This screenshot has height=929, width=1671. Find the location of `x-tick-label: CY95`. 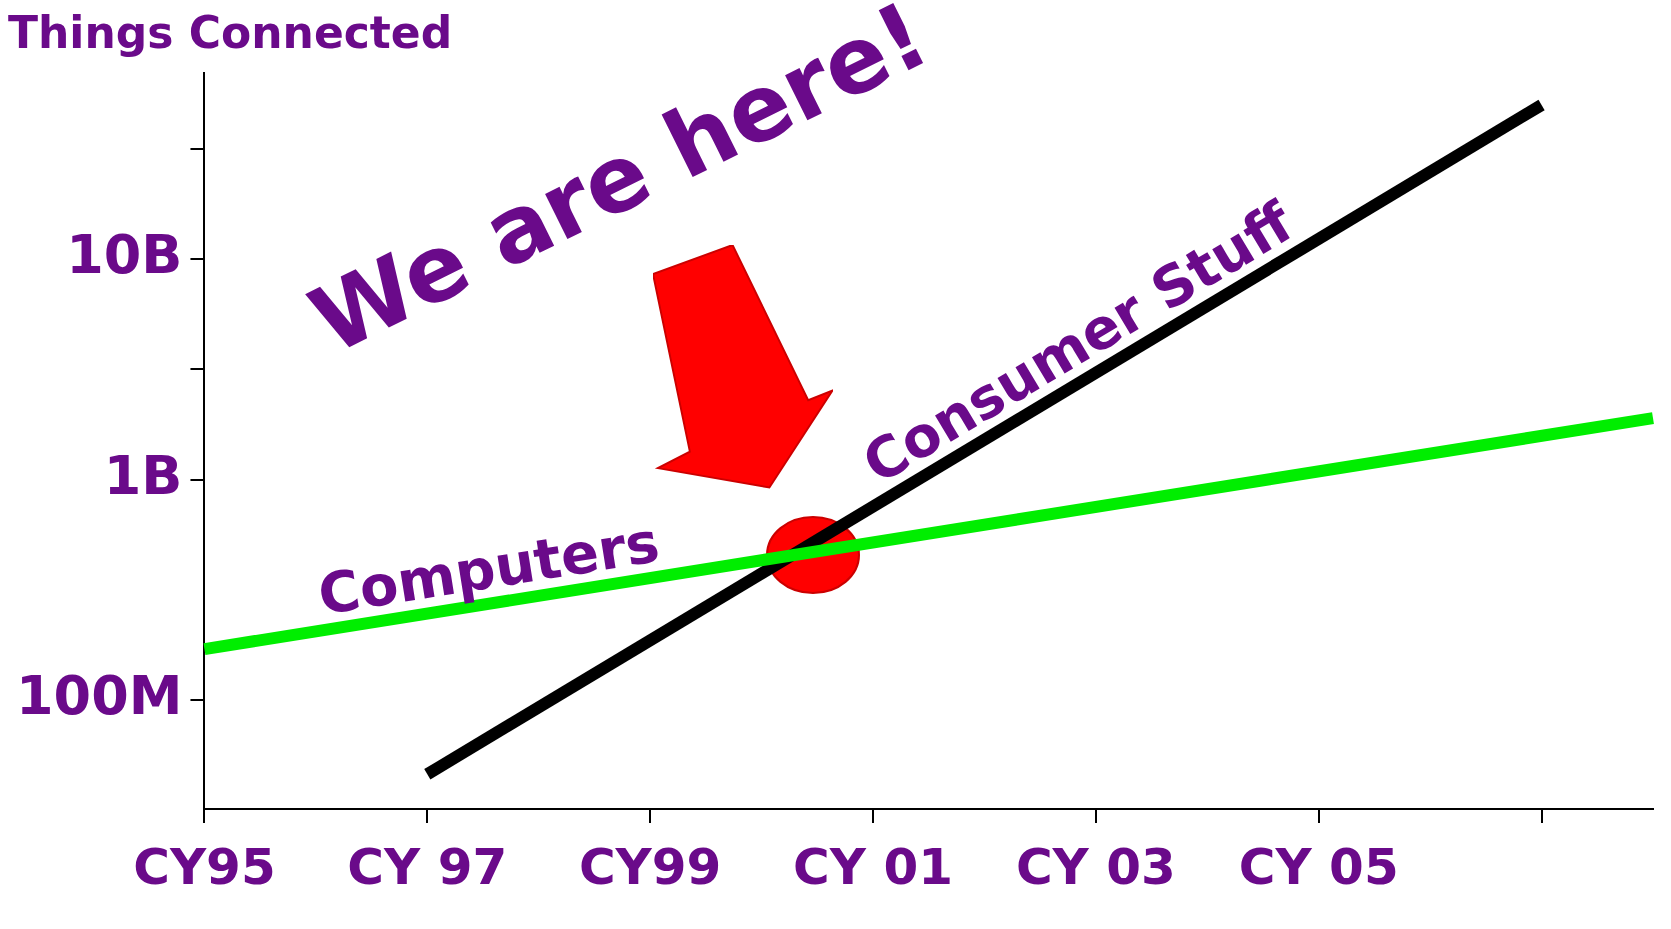

x-tick-label: CY95 is located at coordinates (204, 866).